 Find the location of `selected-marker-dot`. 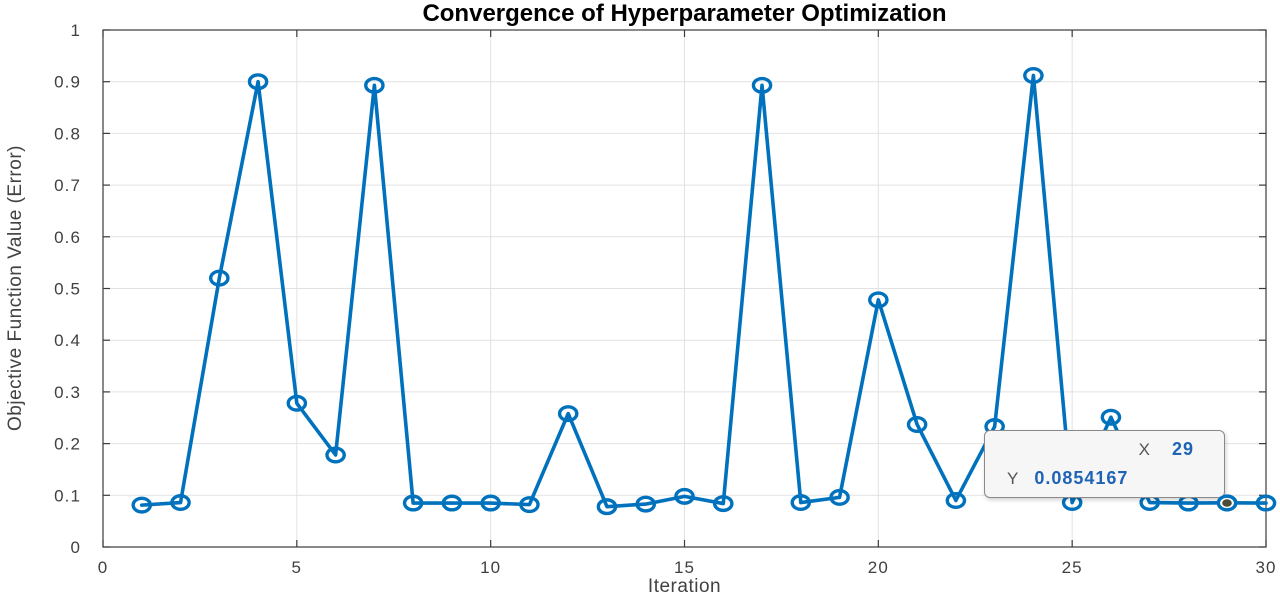

selected-marker-dot is located at coordinates (1227, 503).